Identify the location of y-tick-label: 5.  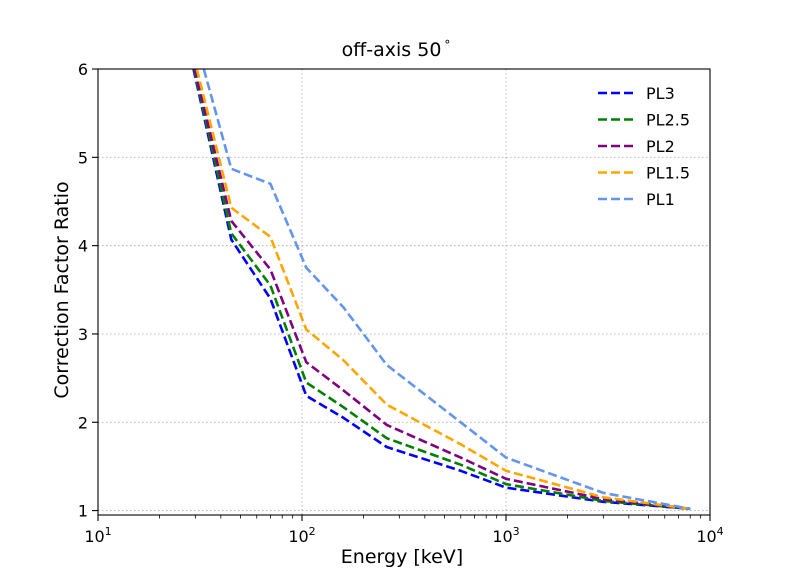
(83, 157).